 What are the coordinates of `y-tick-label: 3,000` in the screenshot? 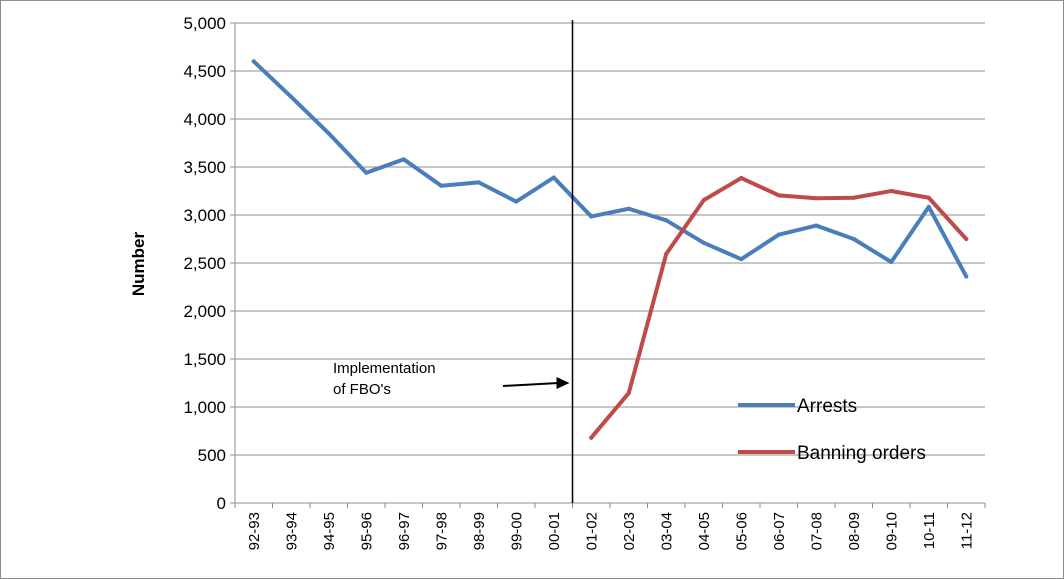 It's located at (204, 215).